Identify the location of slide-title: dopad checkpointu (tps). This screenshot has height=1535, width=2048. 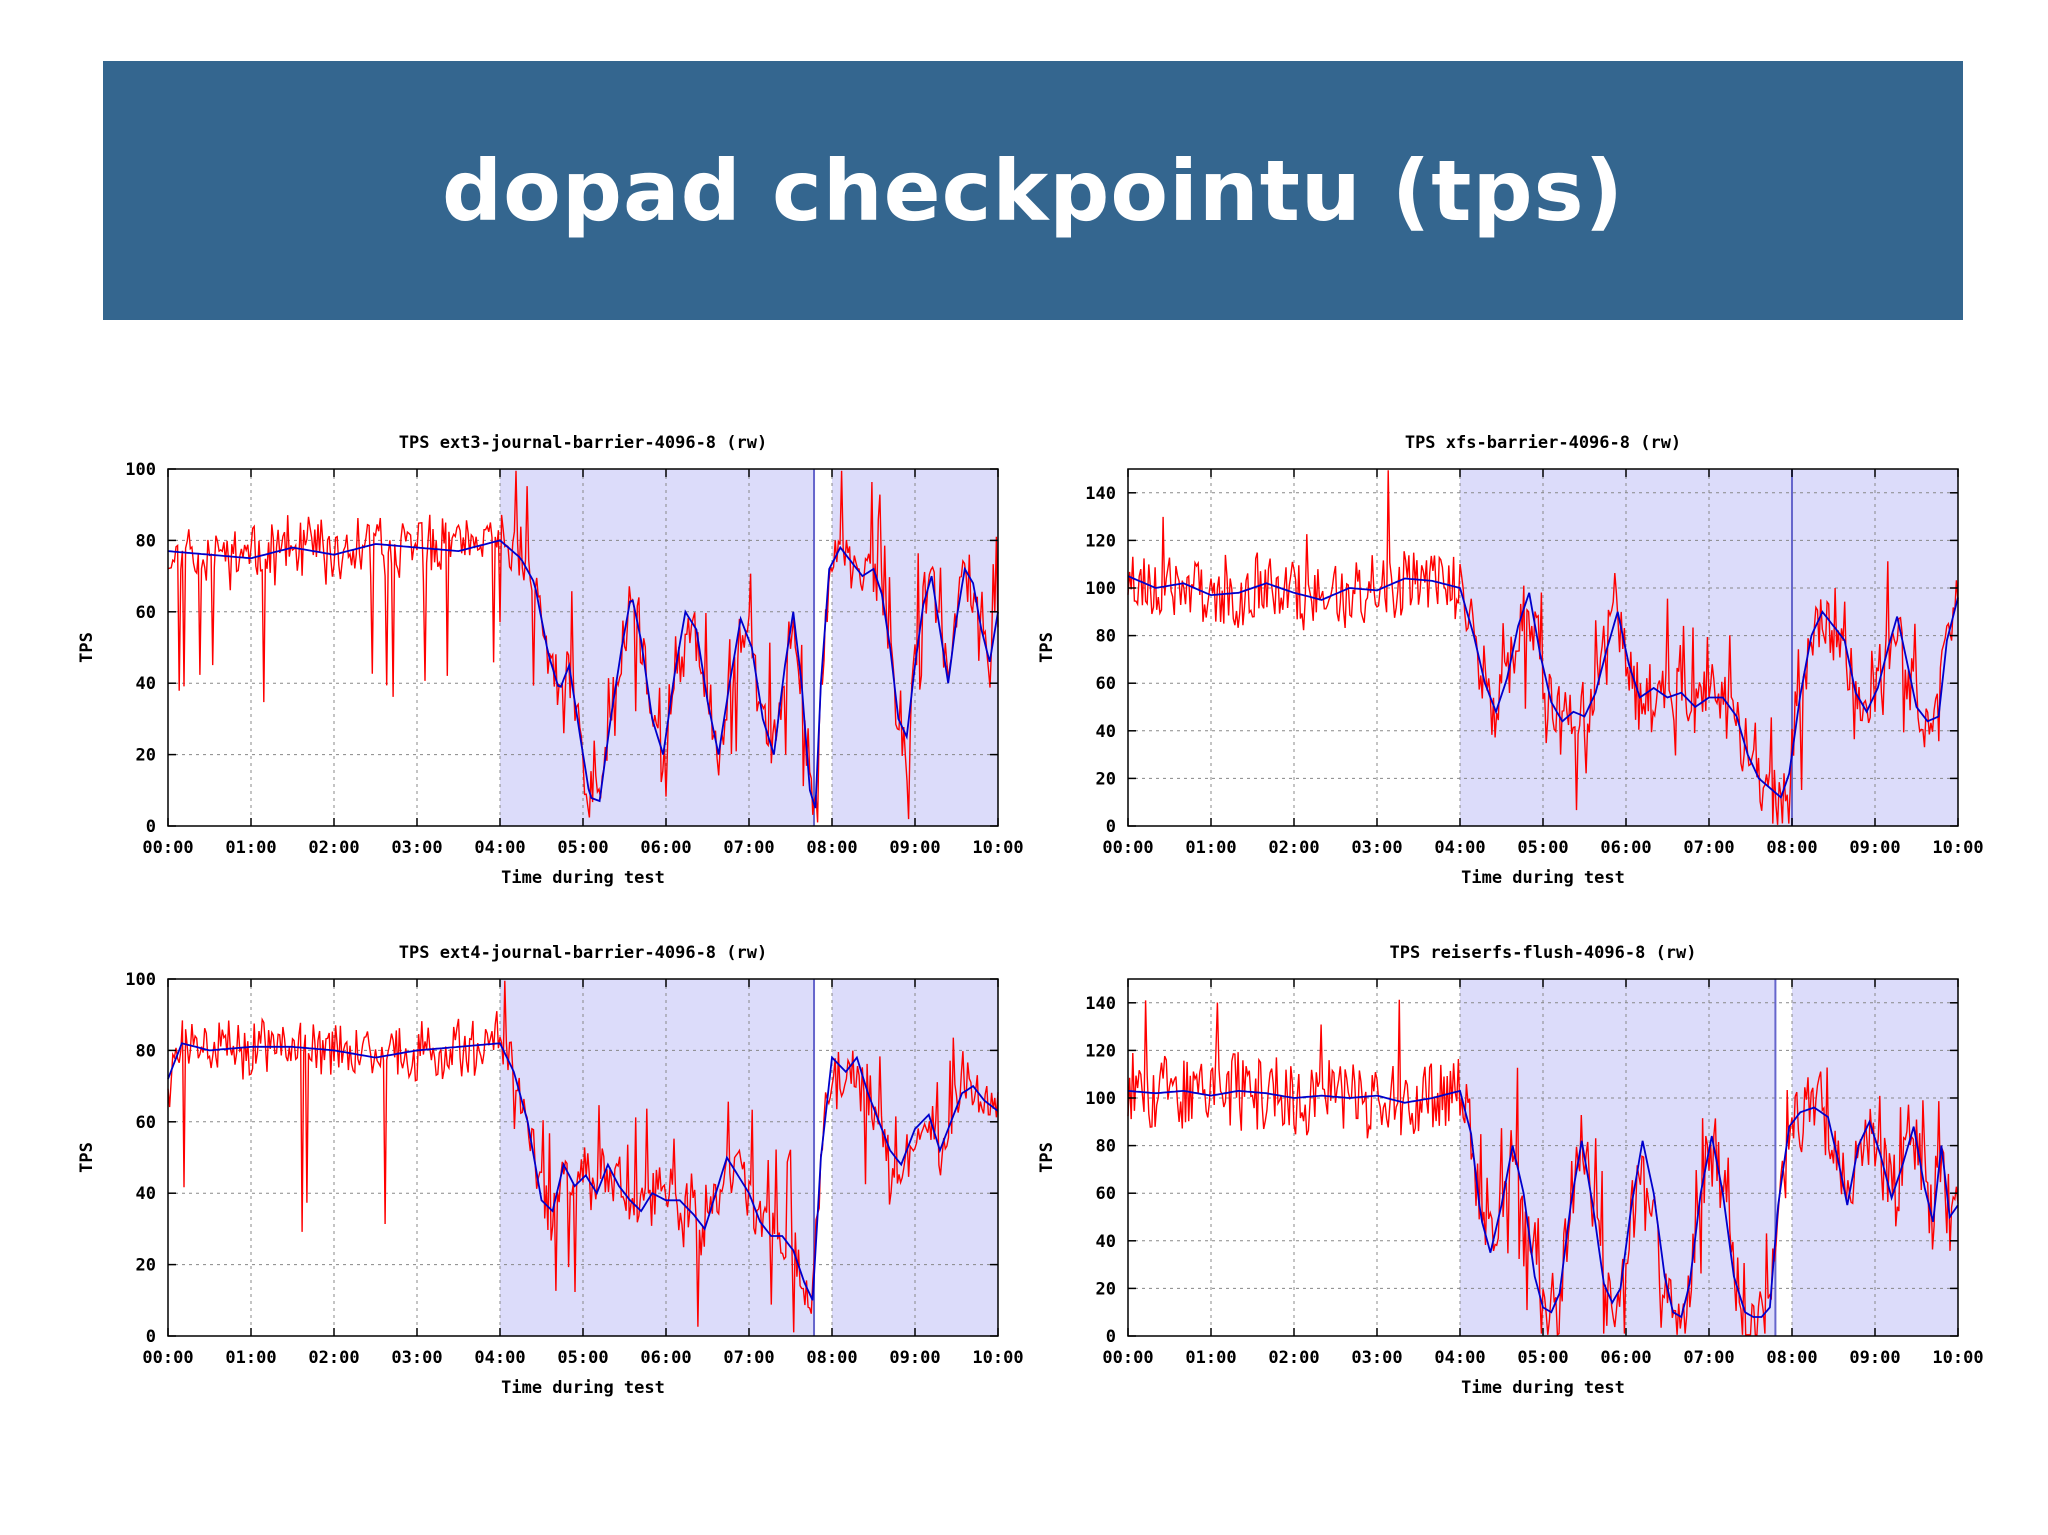
(1033, 190).